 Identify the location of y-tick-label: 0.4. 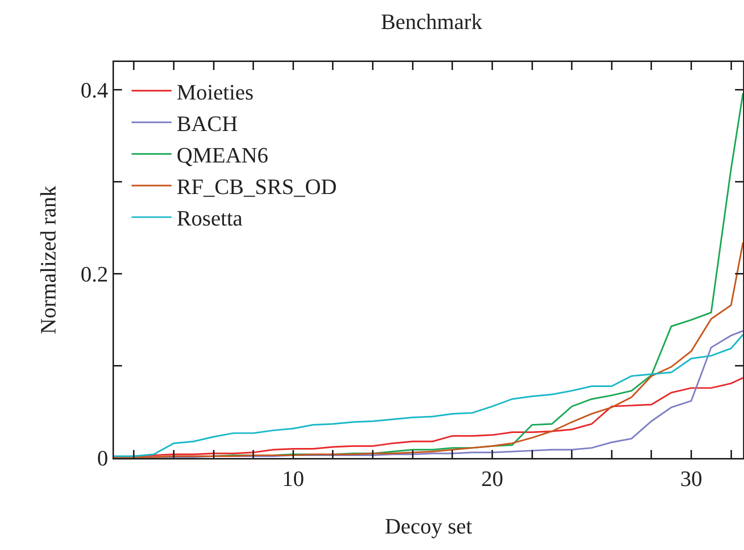
(94, 89).